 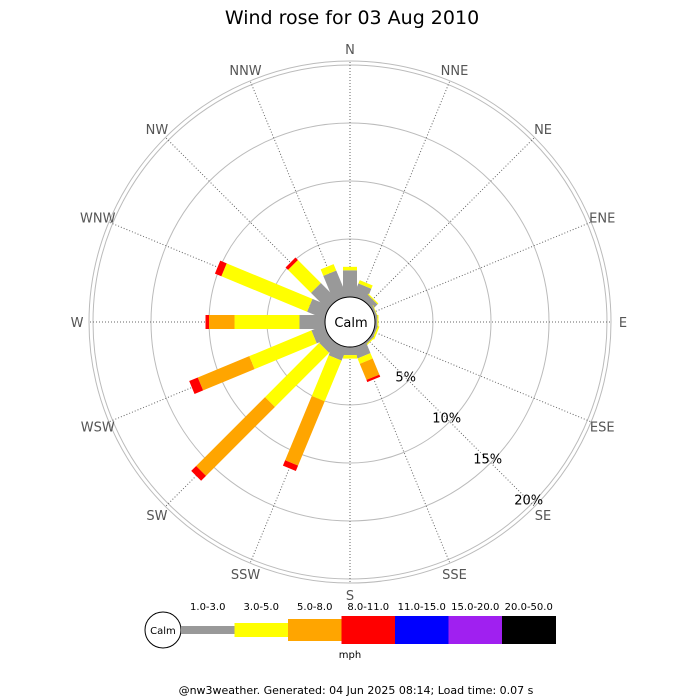 What do you see at coordinates (543, 516) in the screenshot?
I see `direction-label-se: SE` at bounding box center [543, 516].